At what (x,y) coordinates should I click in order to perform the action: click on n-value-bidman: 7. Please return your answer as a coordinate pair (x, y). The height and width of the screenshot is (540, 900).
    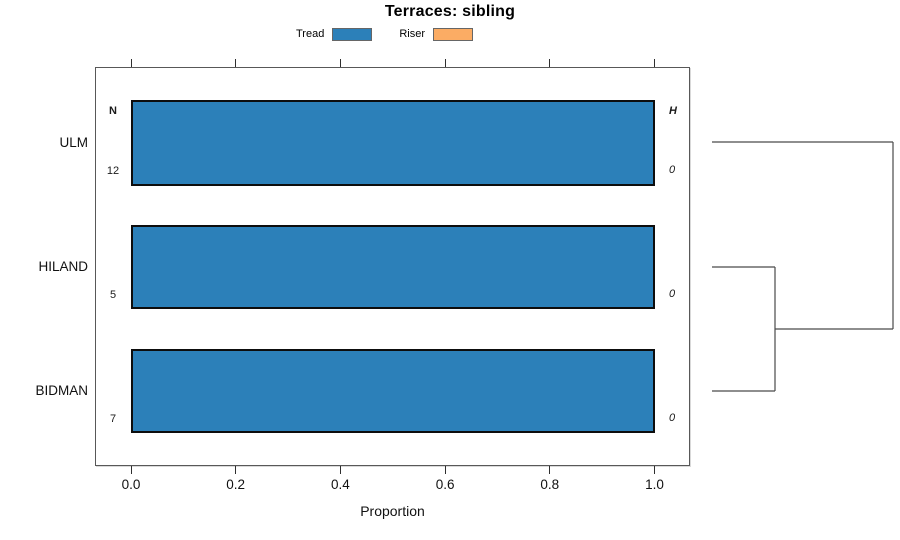
    Looking at the image, I should click on (113, 419).